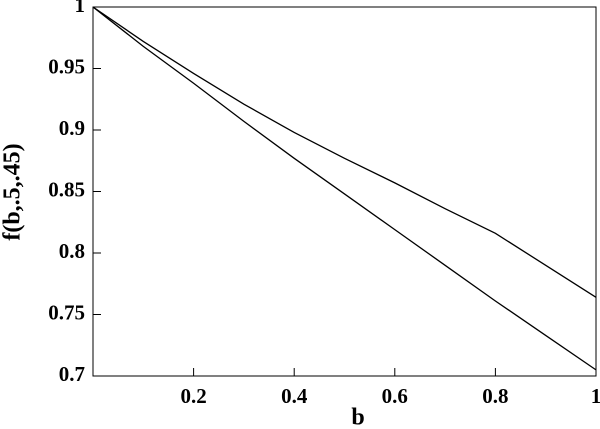 The height and width of the screenshot is (429, 600). What do you see at coordinates (357, 417) in the screenshot?
I see `x-axis-label: b` at bounding box center [357, 417].